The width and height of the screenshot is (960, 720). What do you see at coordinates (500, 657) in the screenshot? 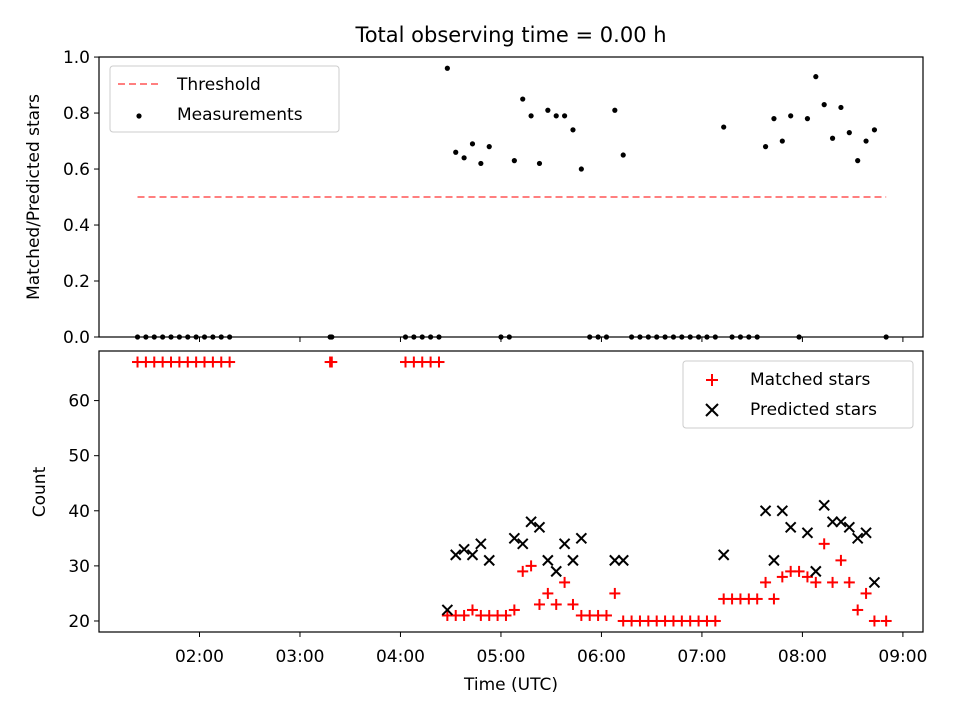
I see `bottom-x-tick-label: 05:00` at bounding box center [500, 657].